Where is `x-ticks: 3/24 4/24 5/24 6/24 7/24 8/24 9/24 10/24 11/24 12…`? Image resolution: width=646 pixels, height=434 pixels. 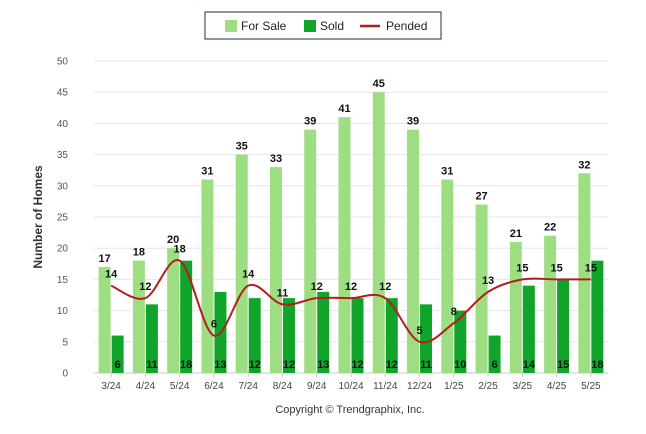 x-ticks: 3/24 4/24 5/24 6/24 7/24 8/24 9/24 10/24 11/24 12… is located at coordinates (351, 382).